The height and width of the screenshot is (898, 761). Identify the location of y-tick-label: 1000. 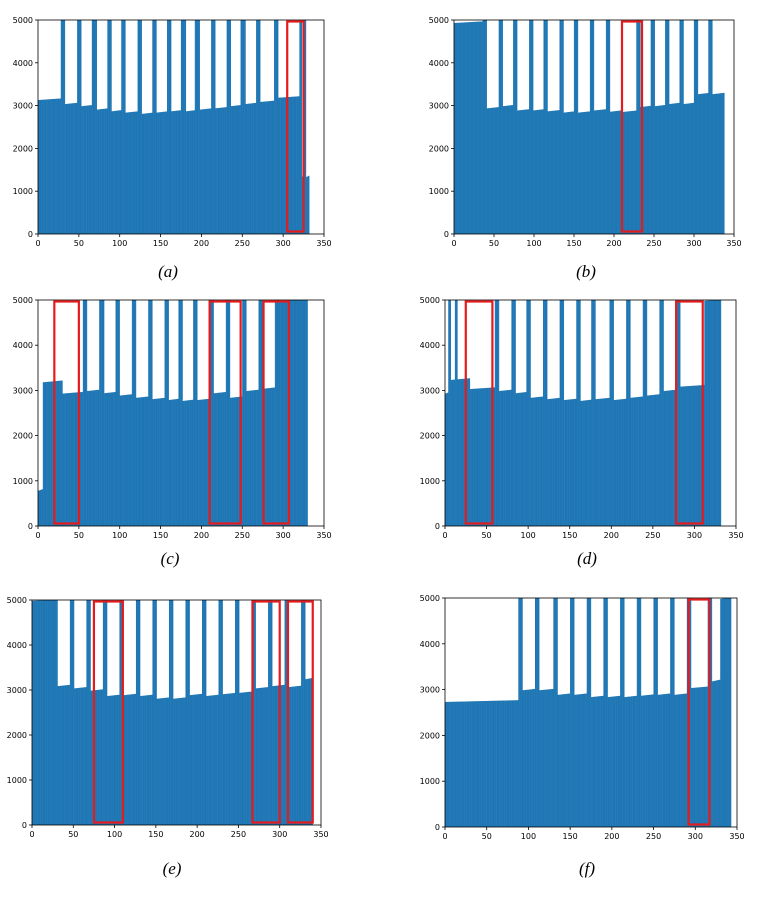
(23, 481).